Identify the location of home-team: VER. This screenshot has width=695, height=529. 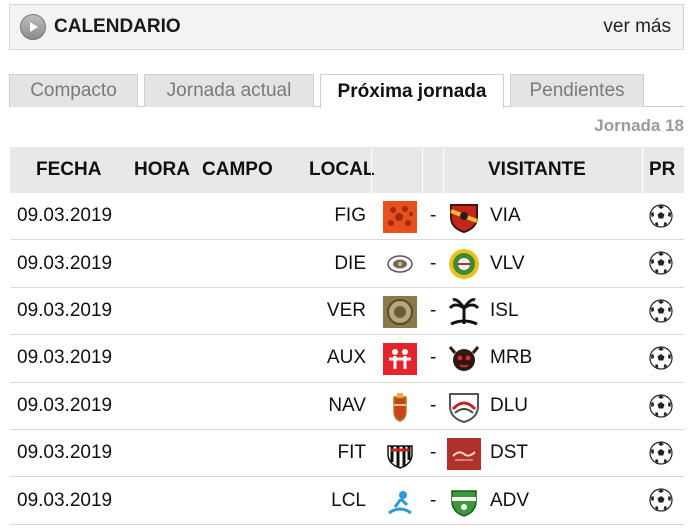
(346, 310).